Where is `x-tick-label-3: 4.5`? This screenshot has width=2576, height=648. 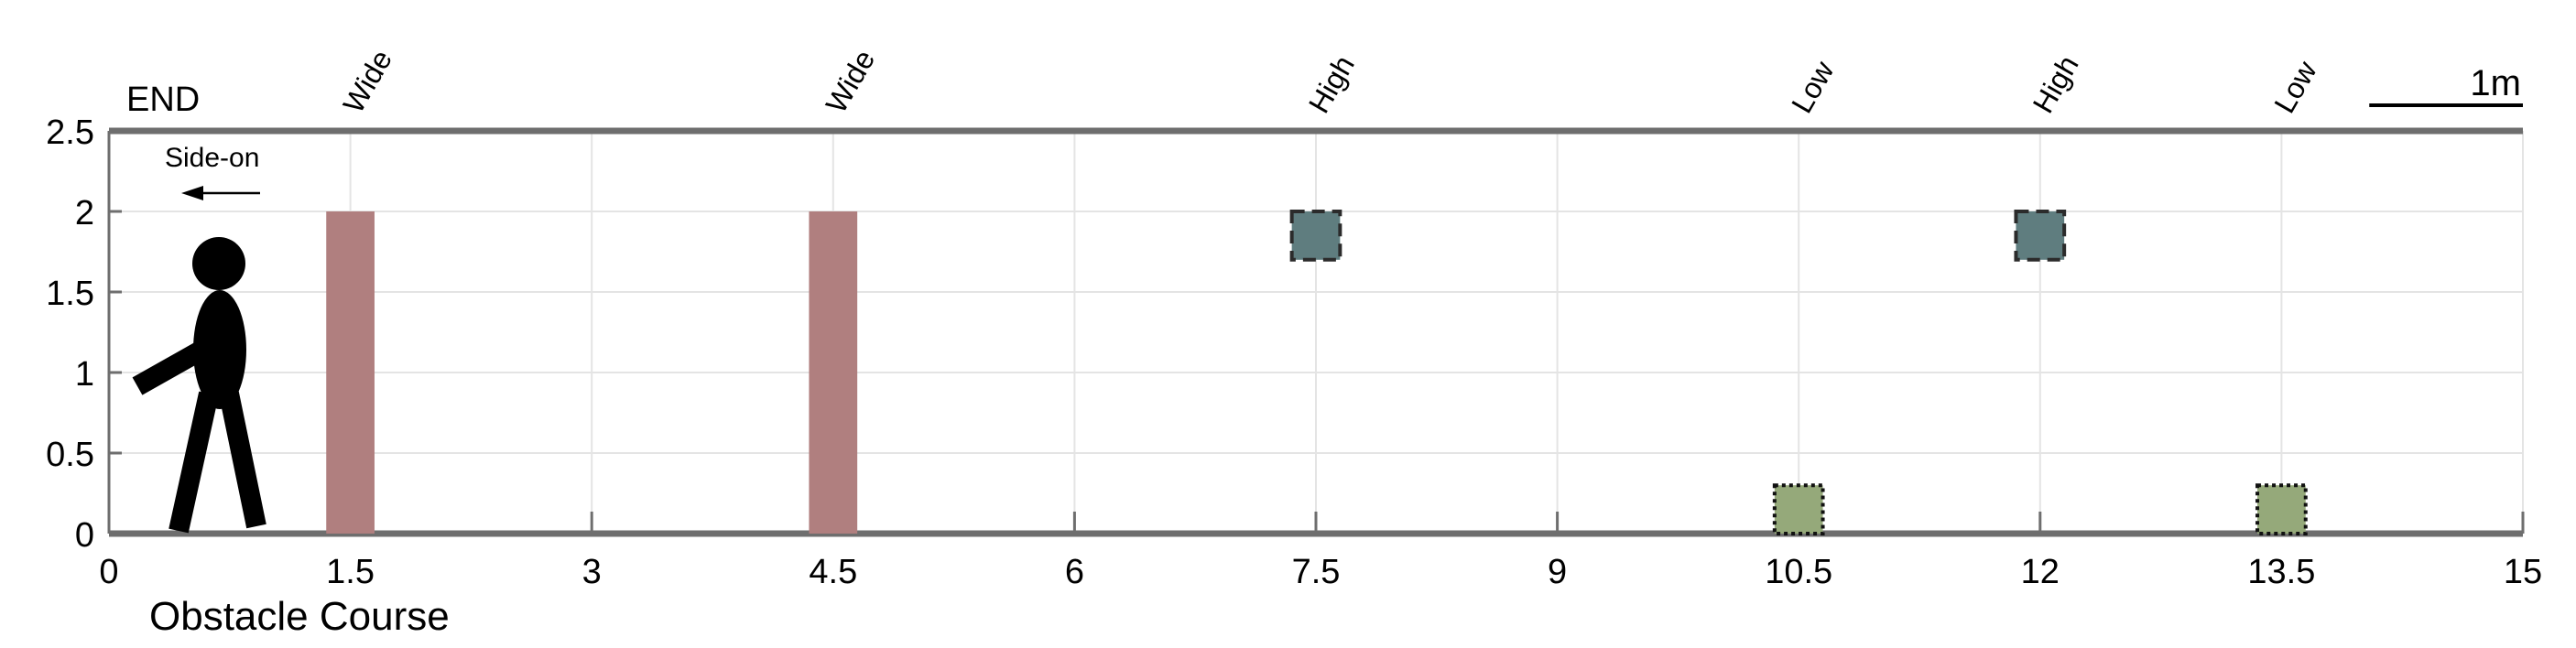
x-tick-label-3: 4.5 is located at coordinates (833, 572).